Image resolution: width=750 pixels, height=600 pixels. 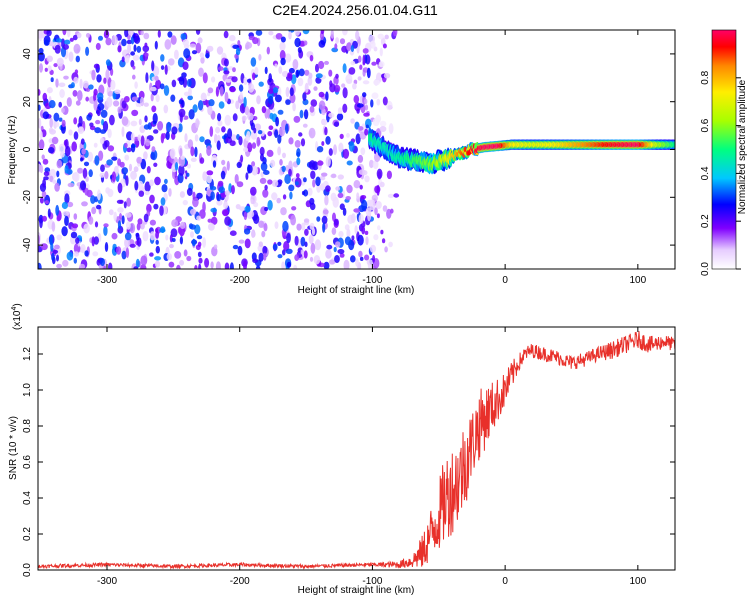 What do you see at coordinates (637, 280) in the screenshot?
I see `x-tick-label: 100` at bounding box center [637, 280].